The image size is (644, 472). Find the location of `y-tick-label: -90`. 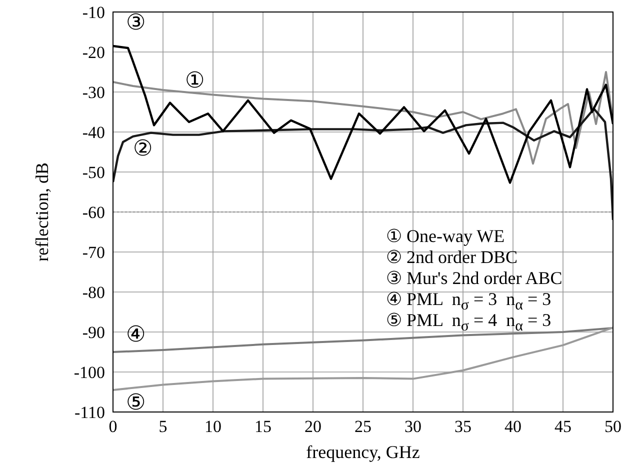

y-tick-label: -90 is located at coordinates (93, 332).